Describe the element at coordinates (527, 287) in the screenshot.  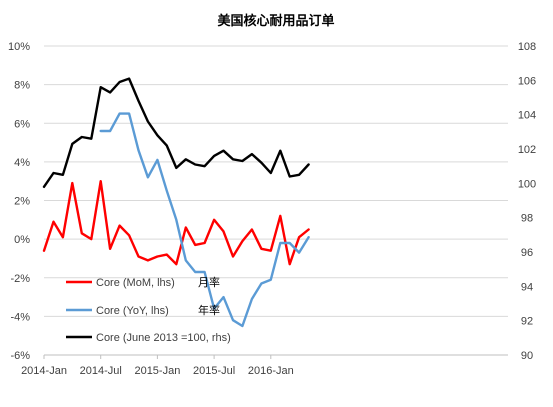
I see `right-tick-label: 94` at that location.